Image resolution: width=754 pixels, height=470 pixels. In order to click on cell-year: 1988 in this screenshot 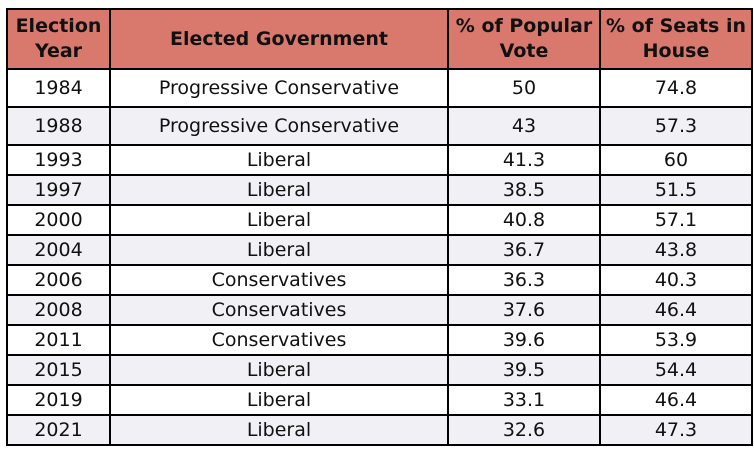, I will do `click(58, 126)`.